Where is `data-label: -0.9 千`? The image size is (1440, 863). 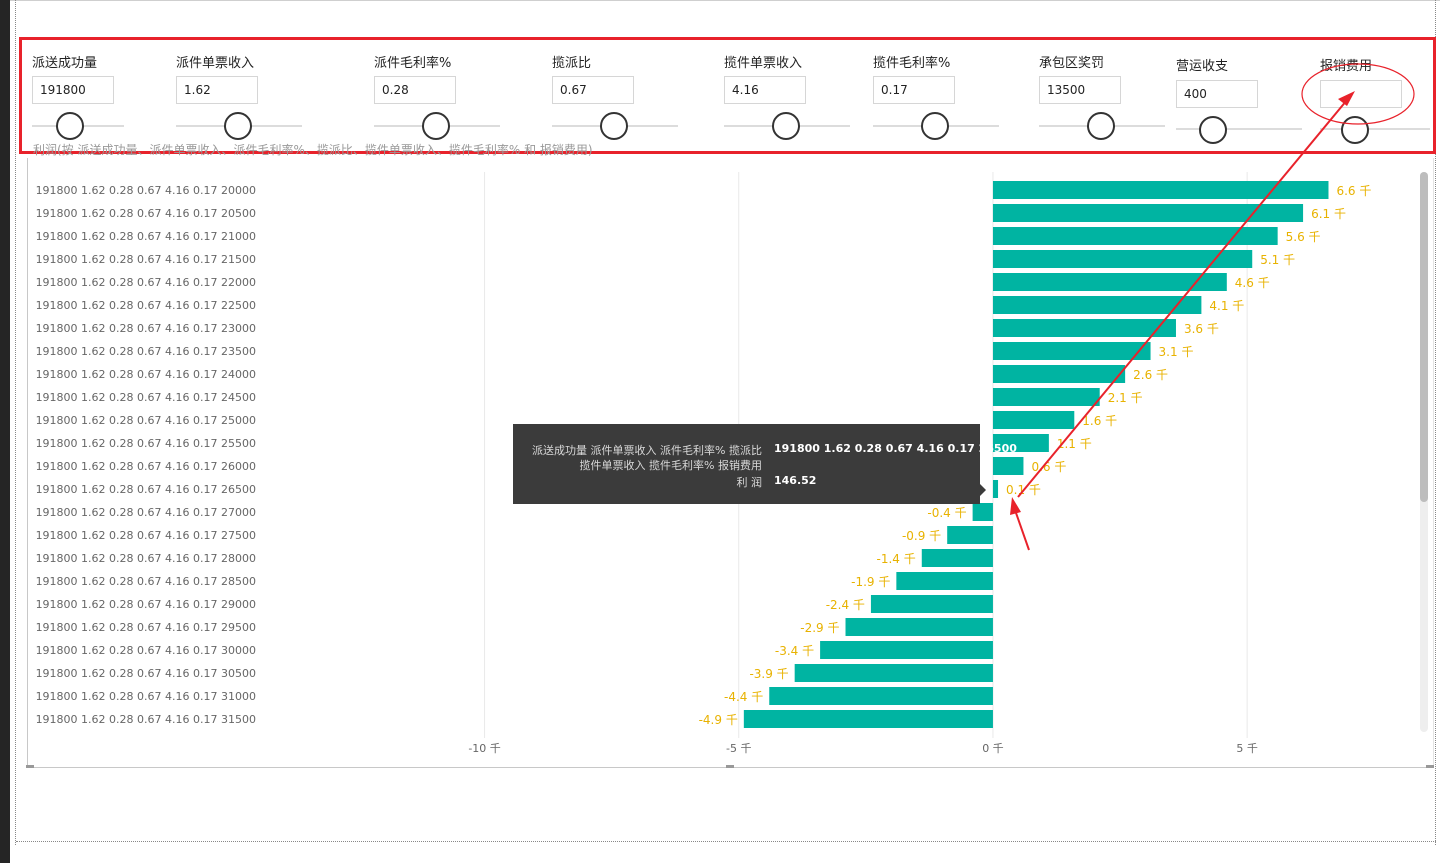 data-label: -0.9 千 is located at coordinates (921, 536).